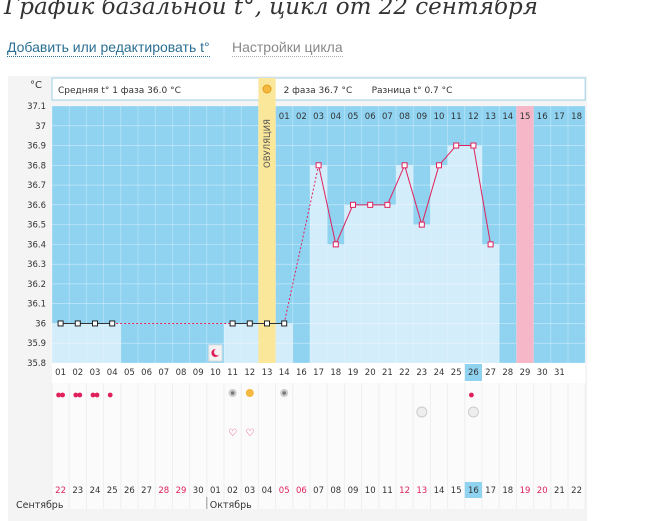 The height and width of the screenshot is (521, 661). What do you see at coordinates (559, 491) in the screenshot?
I see `calendar-date: 21` at bounding box center [559, 491].